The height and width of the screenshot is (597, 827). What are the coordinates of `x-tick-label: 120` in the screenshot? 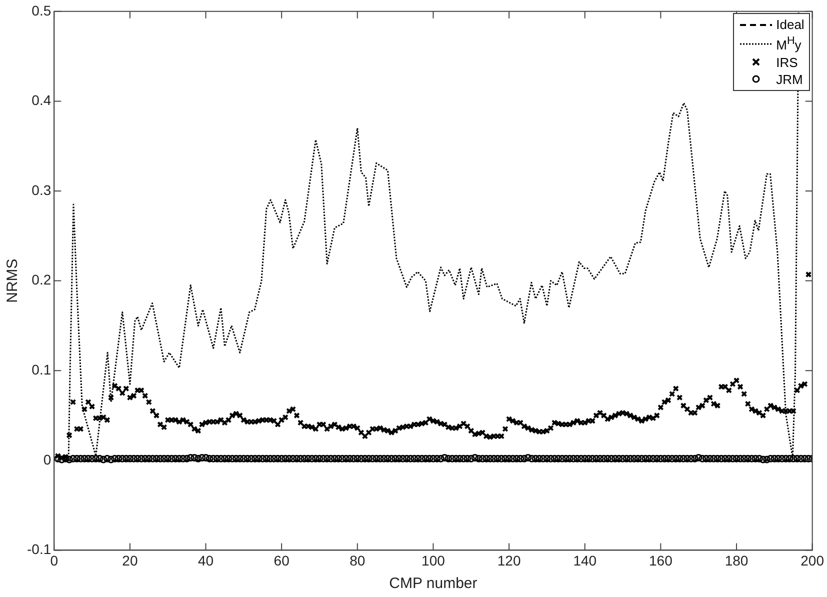 It's located at (509, 560).